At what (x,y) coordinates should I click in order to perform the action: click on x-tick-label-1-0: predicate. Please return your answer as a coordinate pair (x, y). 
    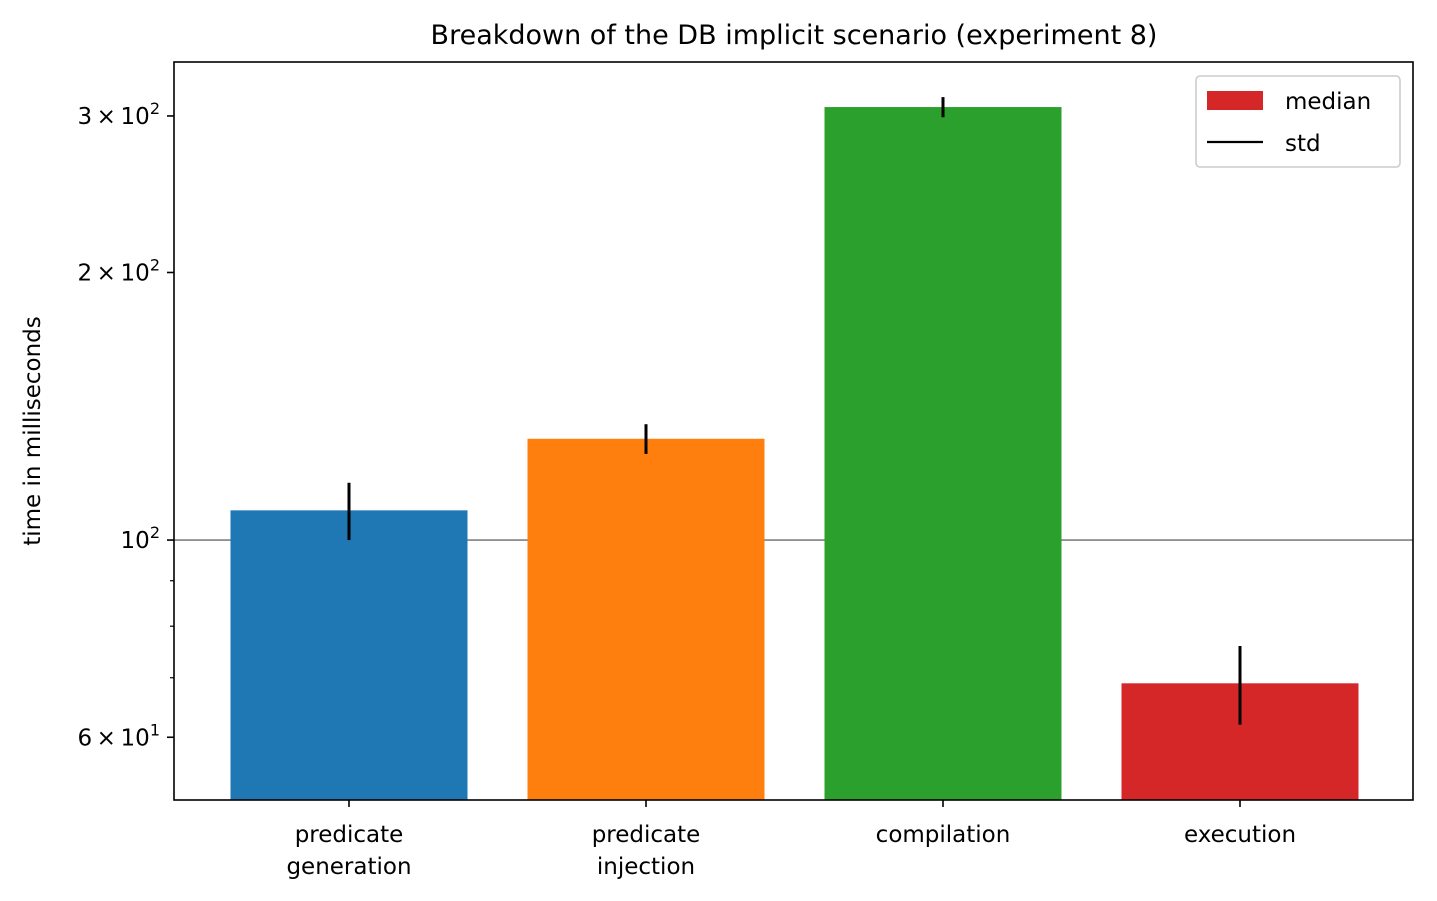
    Looking at the image, I should click on (646, 835).